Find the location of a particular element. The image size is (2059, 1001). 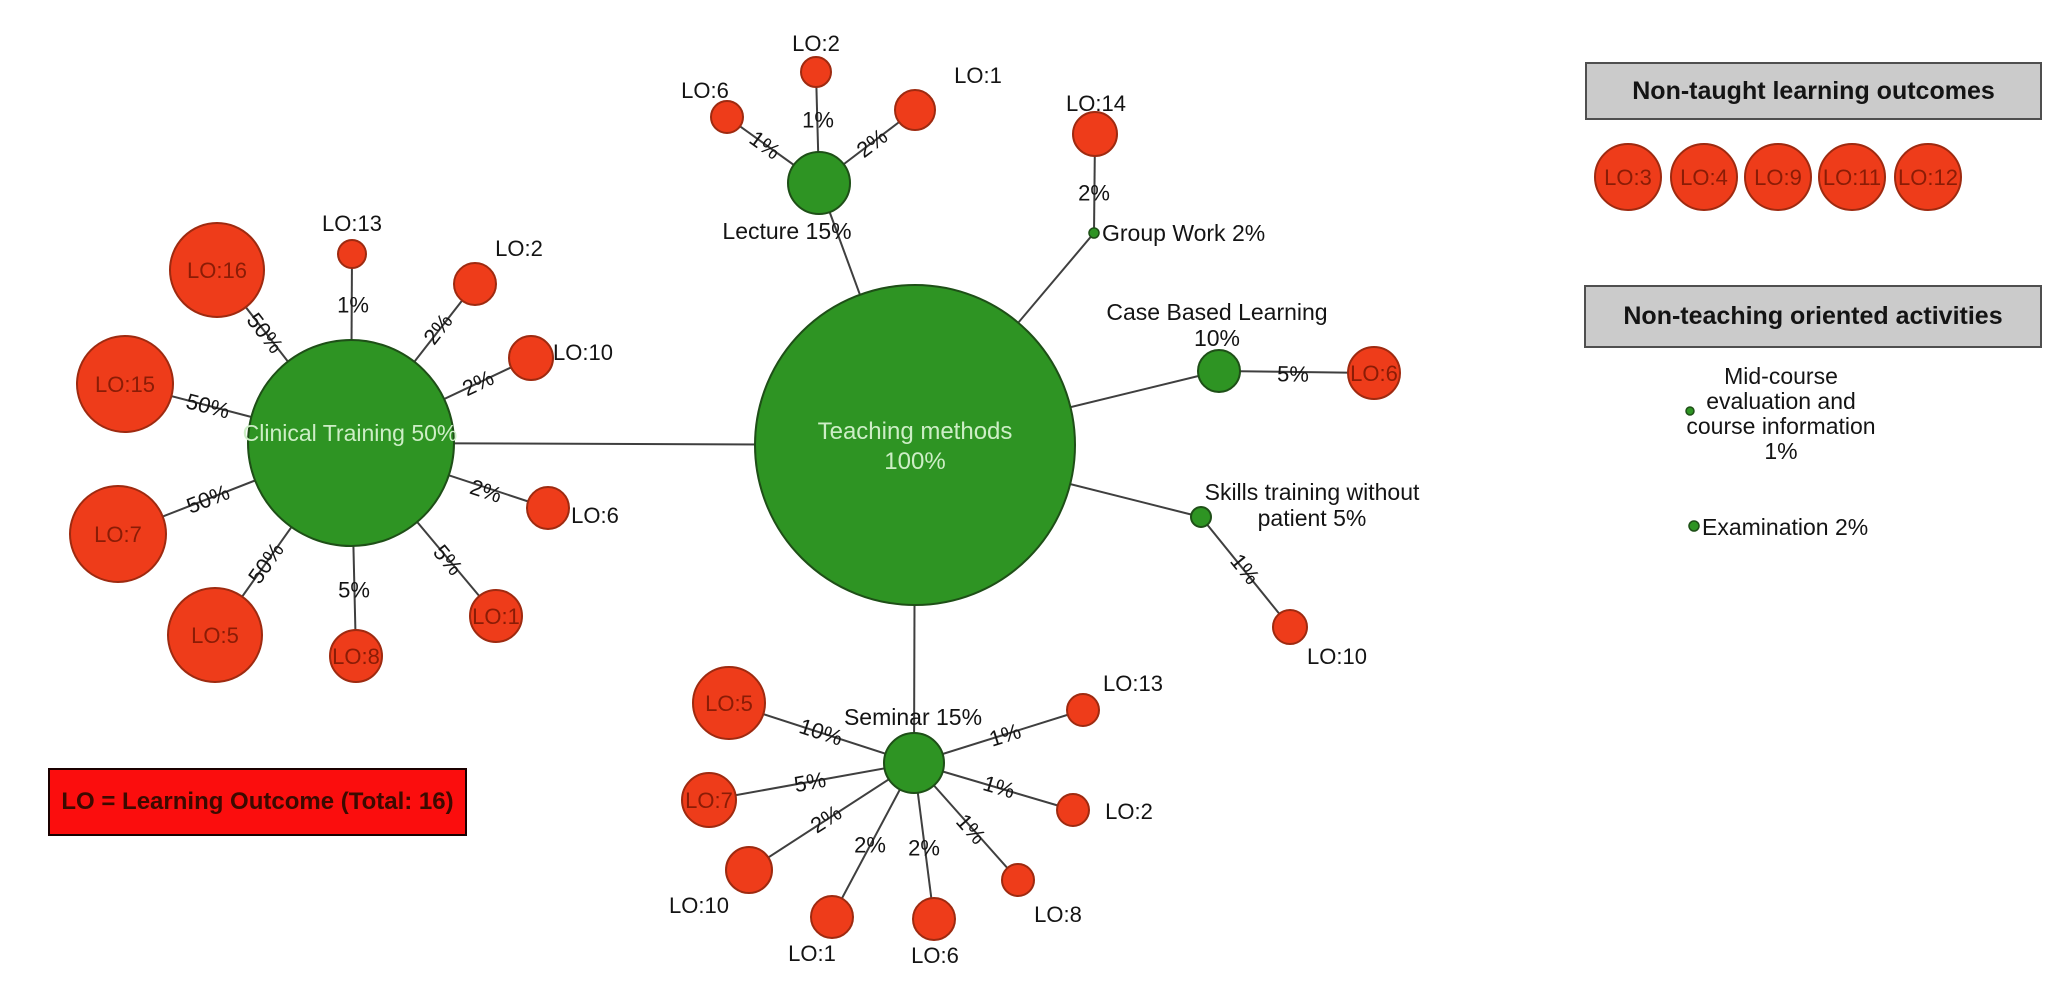

node-label-skl: Skills training without patient 5% is located at coordinates (1312, 505).